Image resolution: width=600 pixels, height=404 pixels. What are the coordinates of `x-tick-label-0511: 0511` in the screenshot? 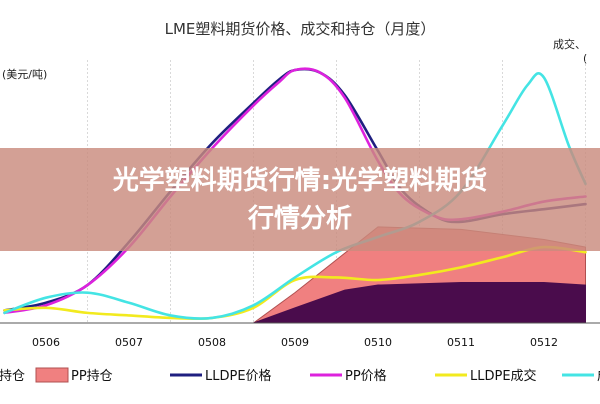 It's located at (461, 342).